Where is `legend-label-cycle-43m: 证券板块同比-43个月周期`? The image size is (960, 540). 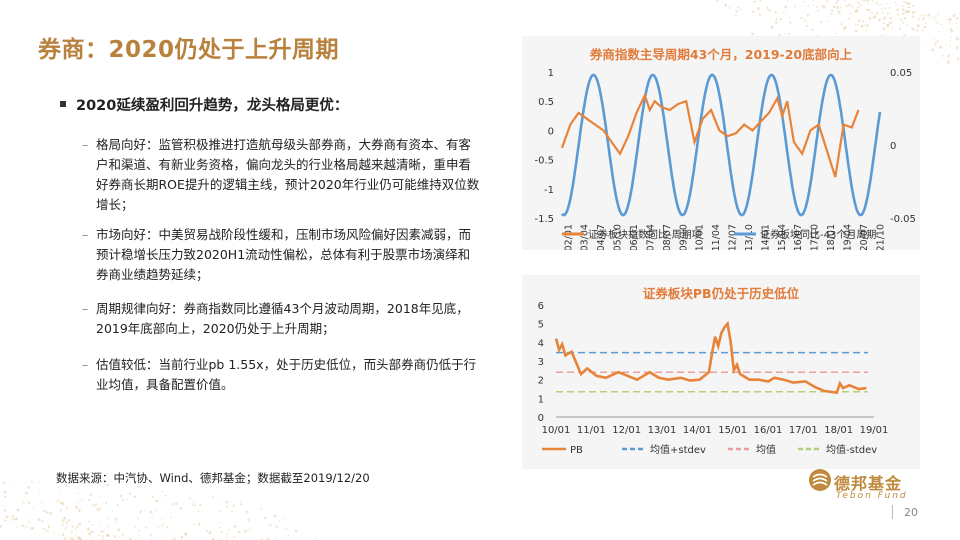
legend-label-cycle-43m: 证券板块同比-43个月周期 is located at coordinates (818, 234).